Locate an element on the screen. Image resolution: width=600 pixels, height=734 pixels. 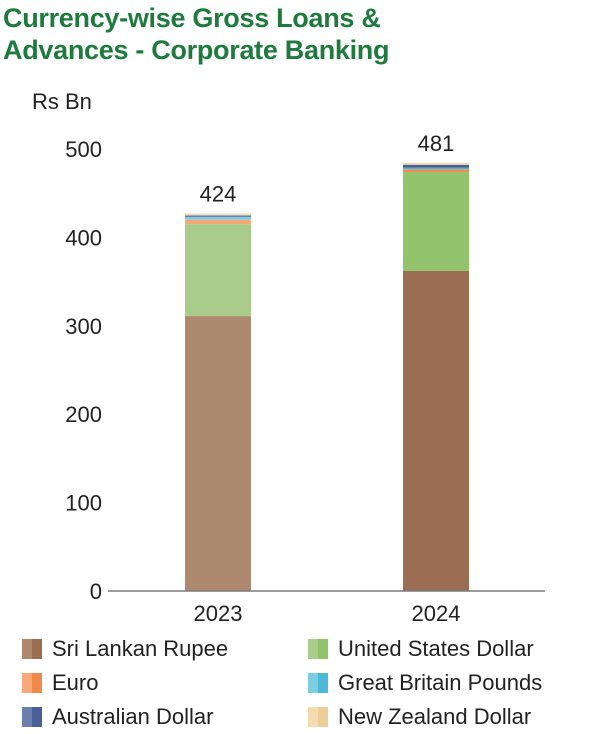
x-axis: 2023 2024 is located at coordinates (326, 608).